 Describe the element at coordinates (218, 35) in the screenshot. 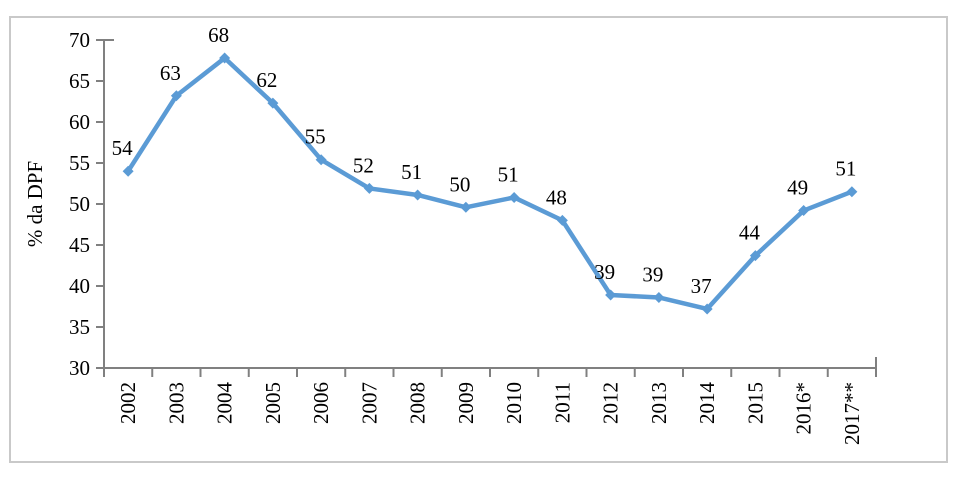

I see `data-point-label: 68` at that location.